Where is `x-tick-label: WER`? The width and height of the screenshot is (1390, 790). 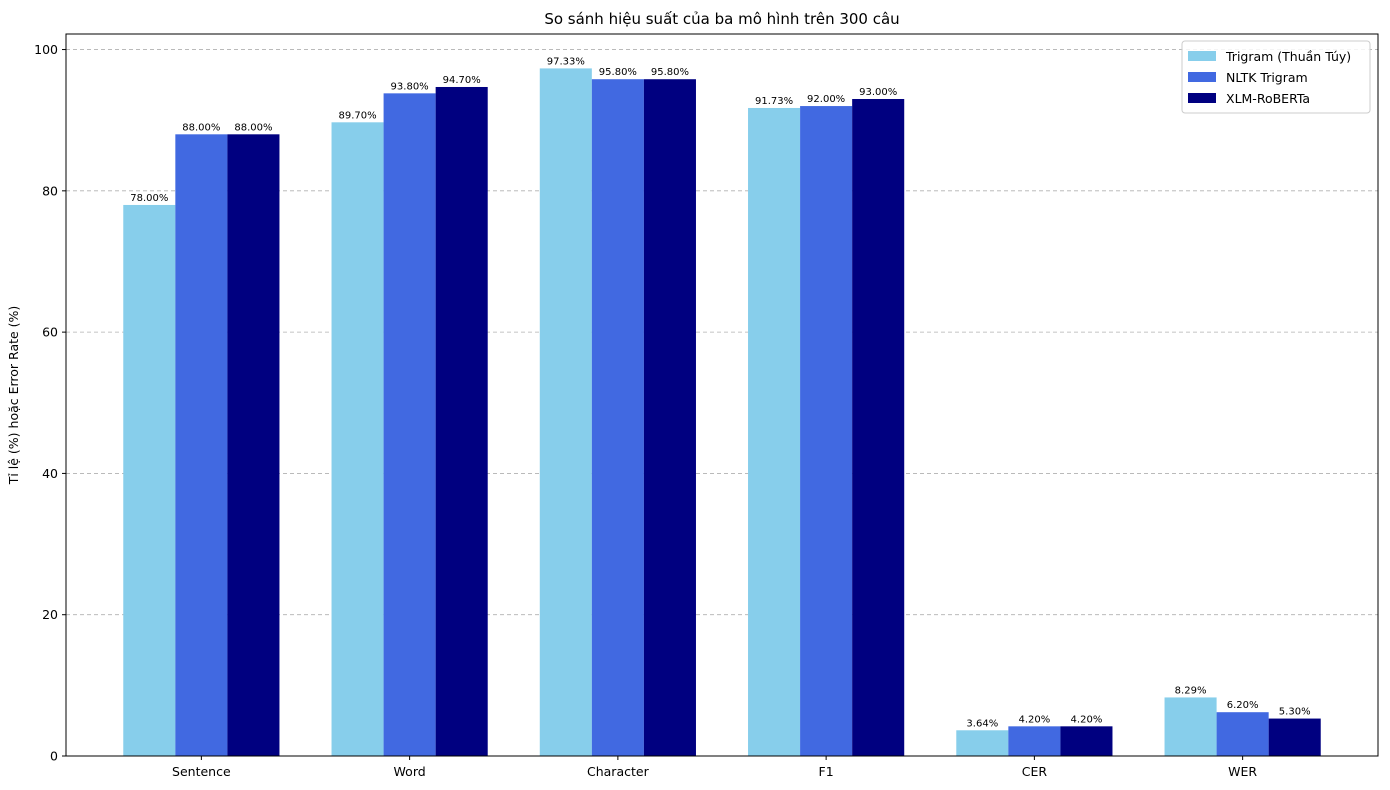
x-tick-label: WER is located at coordinates (1242, 771).